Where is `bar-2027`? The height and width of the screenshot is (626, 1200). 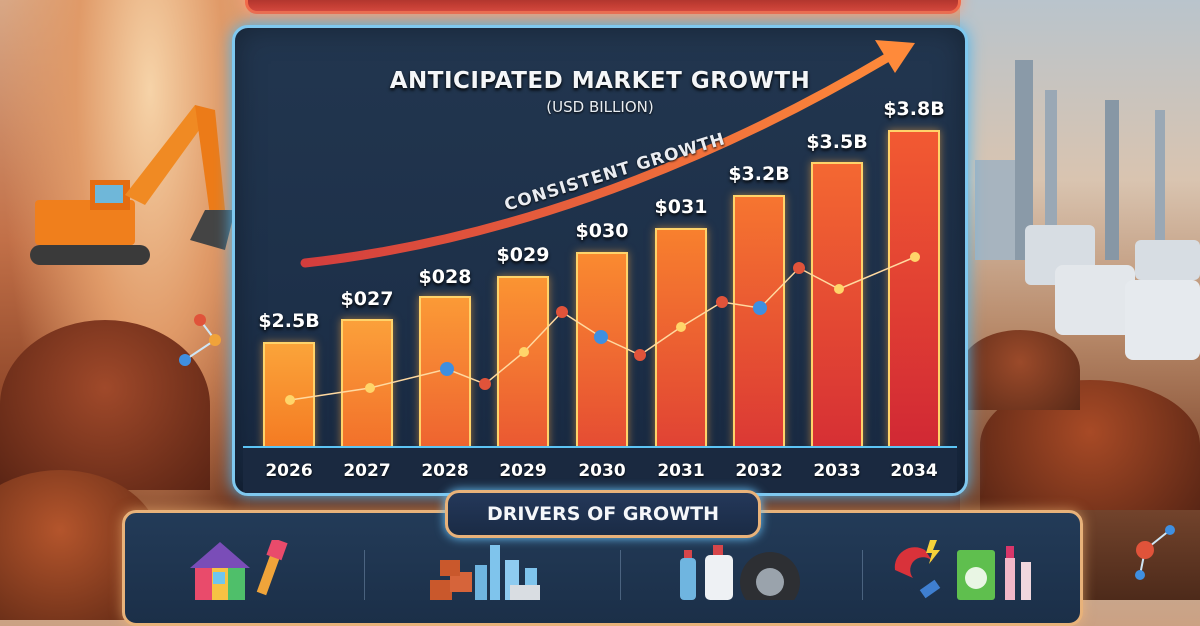
bar-2027 is located at coordinates (367, 383).